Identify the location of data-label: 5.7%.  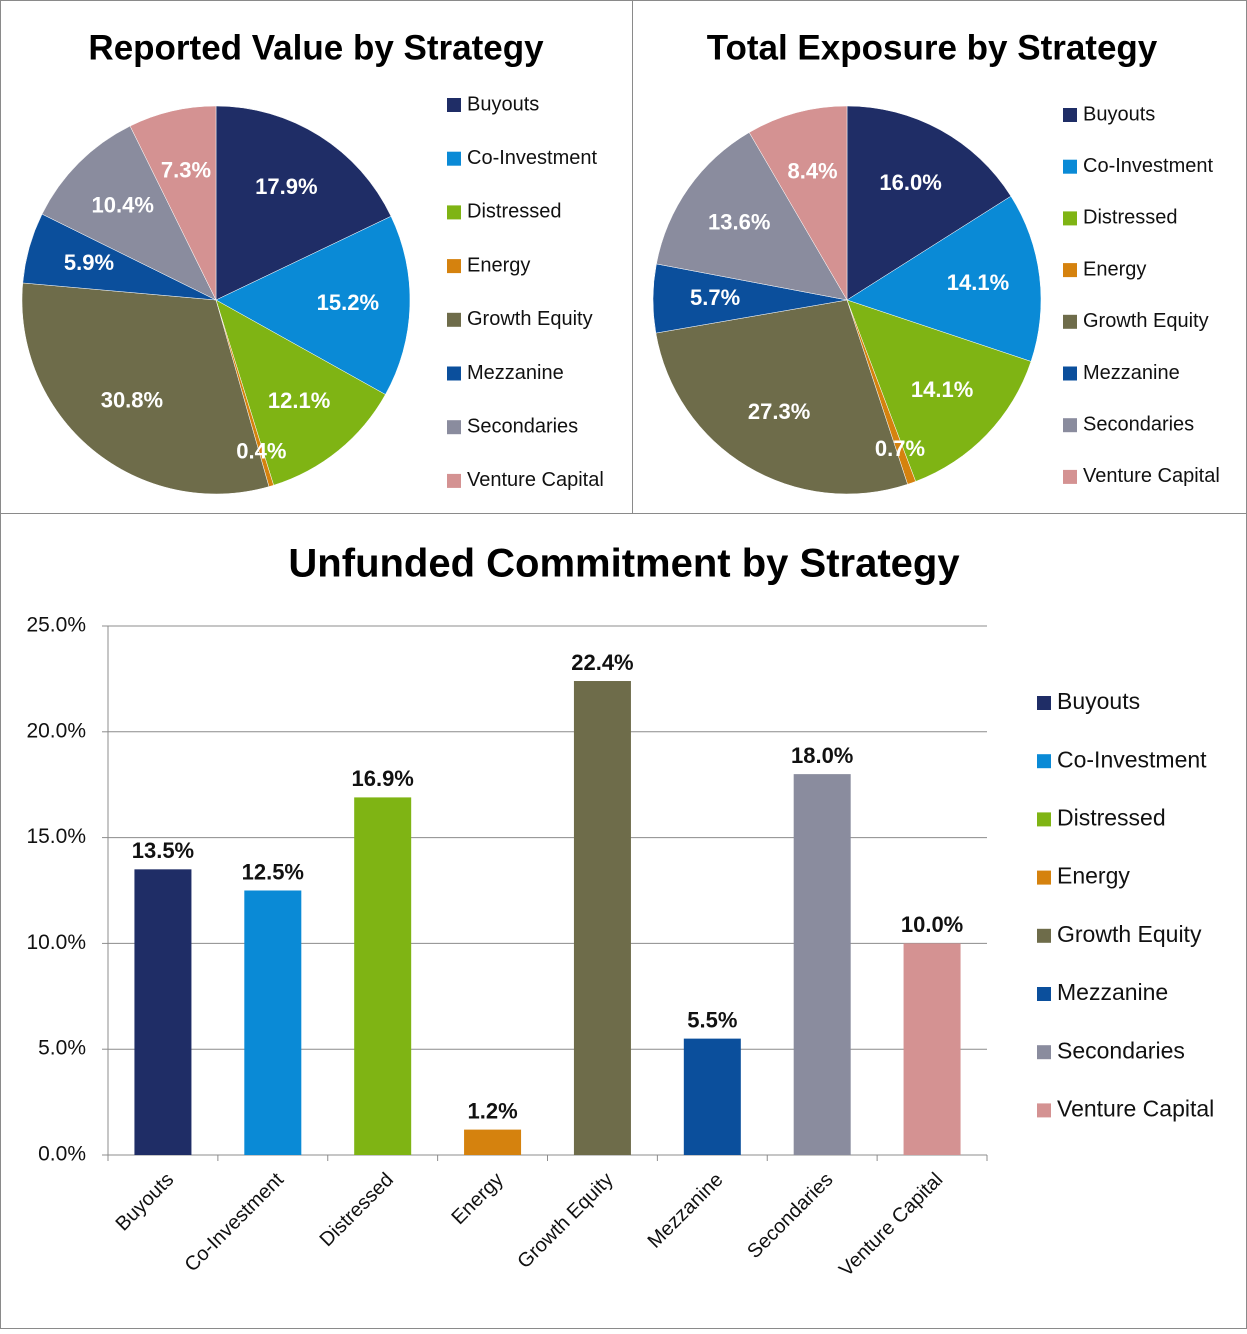
(715, 297).